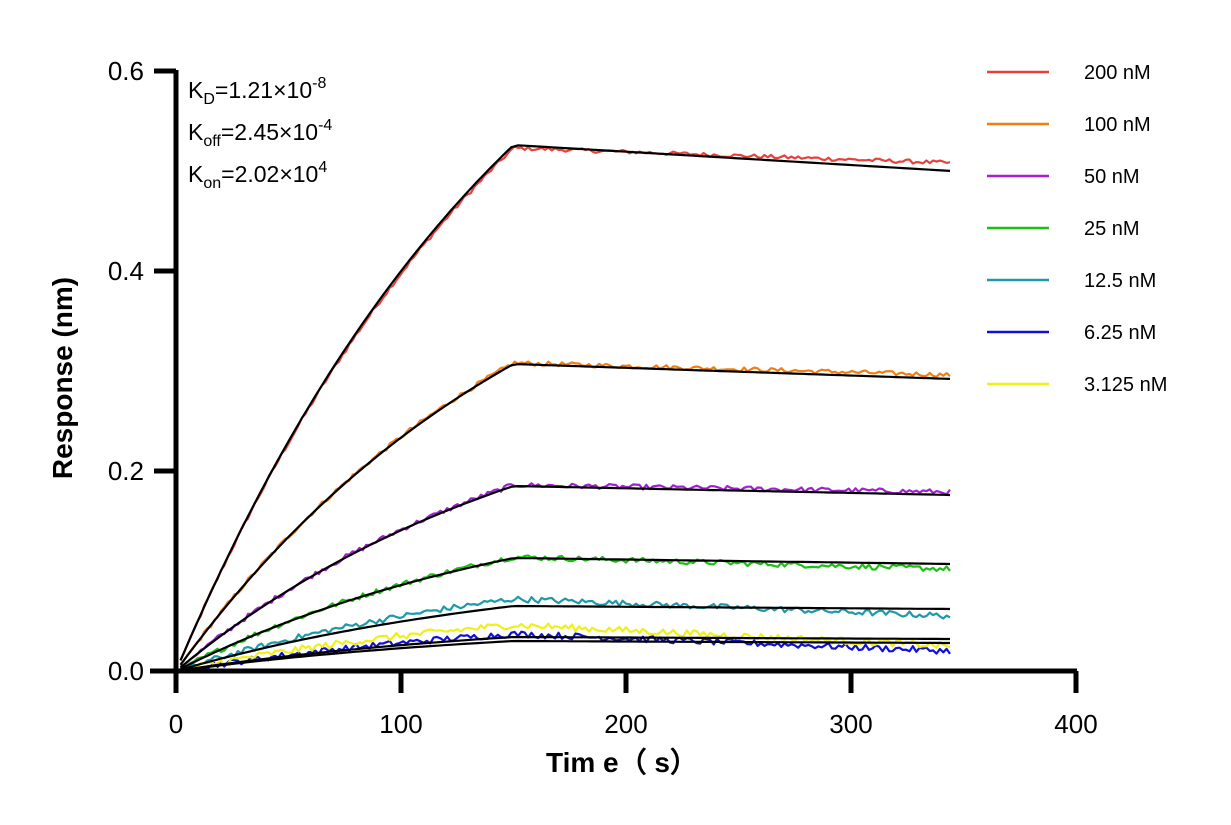 This screenshot has height=825, width=1231. I want to click on y-ticks: 0.0 0.2 0.4 0.6, so click(142, 371).